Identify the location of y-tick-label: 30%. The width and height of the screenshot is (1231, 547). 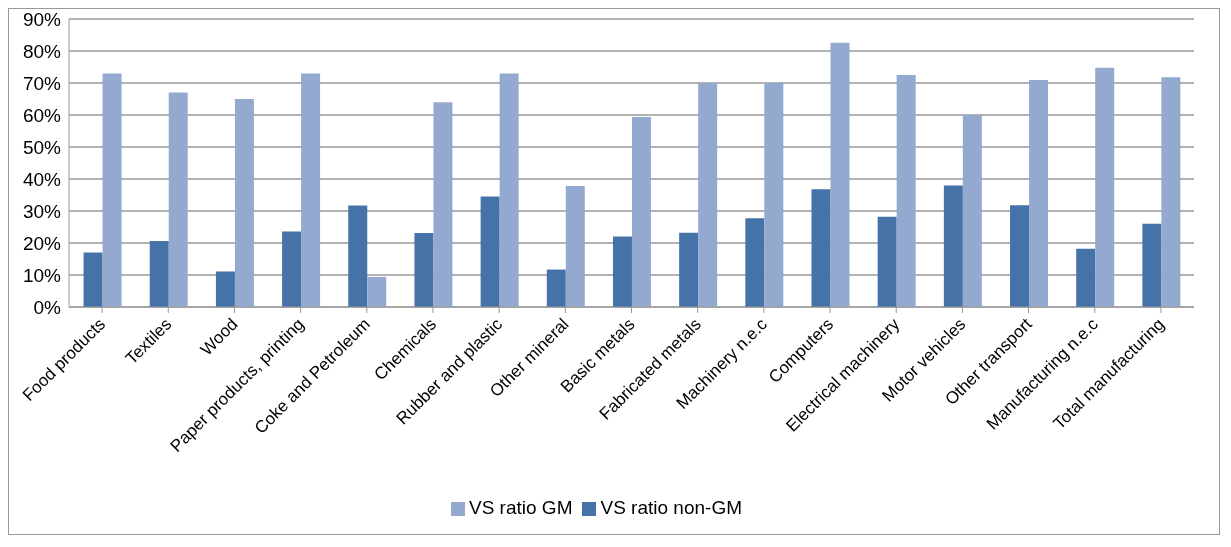
(42, 211).